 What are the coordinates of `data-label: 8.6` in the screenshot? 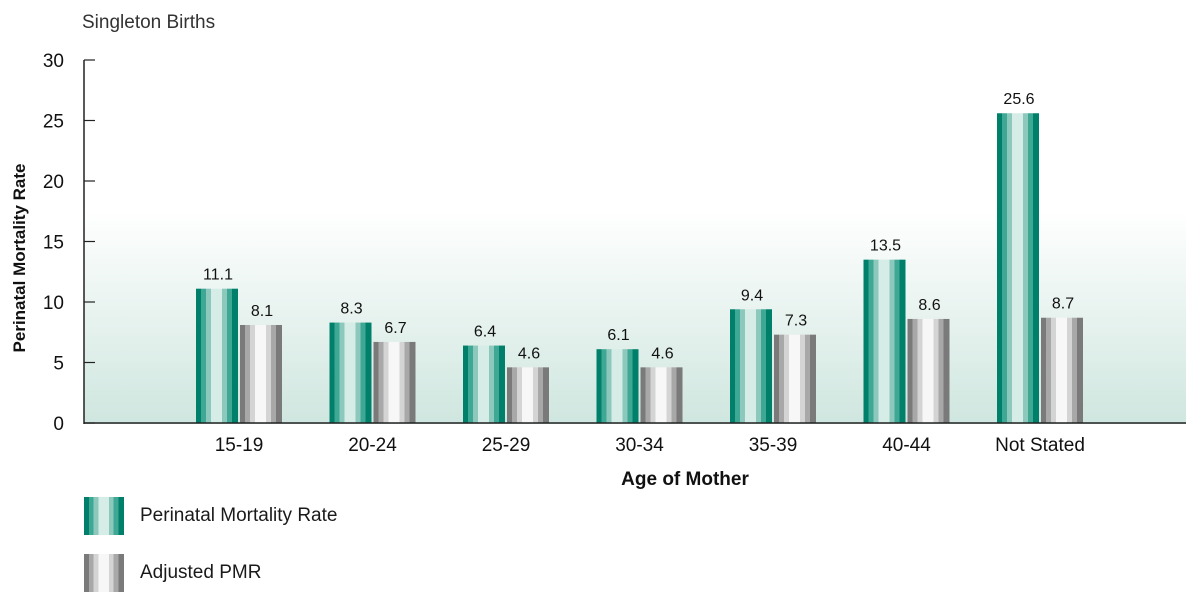 It's located at (929, 305).